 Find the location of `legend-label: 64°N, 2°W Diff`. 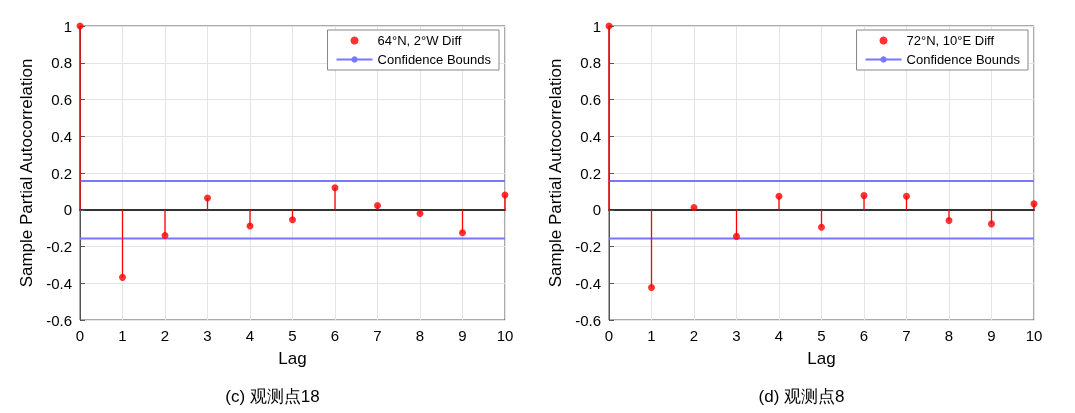

legend-label: 64°N, 2°W Diff is located at coordinates (419, 40).